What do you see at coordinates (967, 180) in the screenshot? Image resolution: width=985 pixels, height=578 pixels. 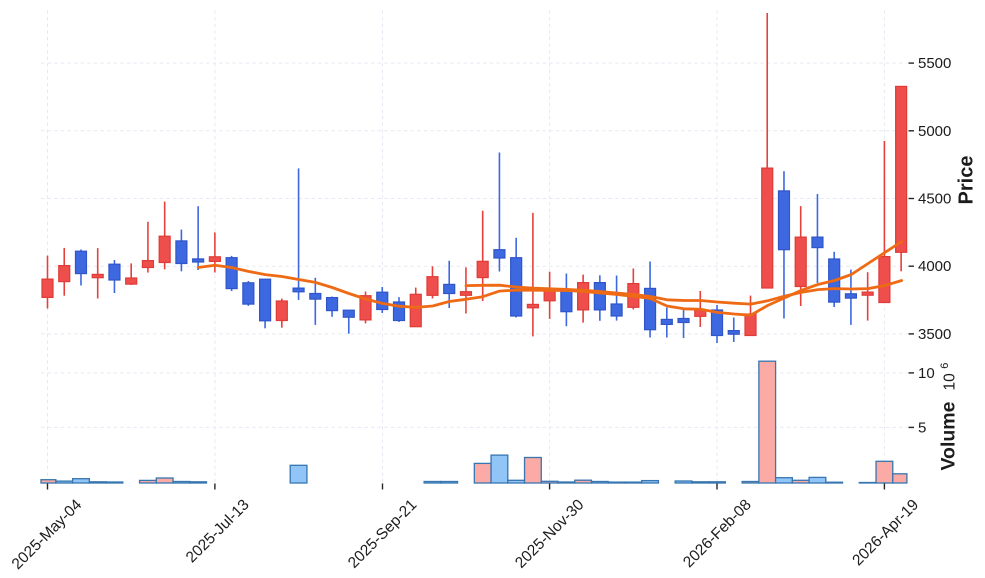 I see `svg-text: Price` at bounding box center [967, 180].